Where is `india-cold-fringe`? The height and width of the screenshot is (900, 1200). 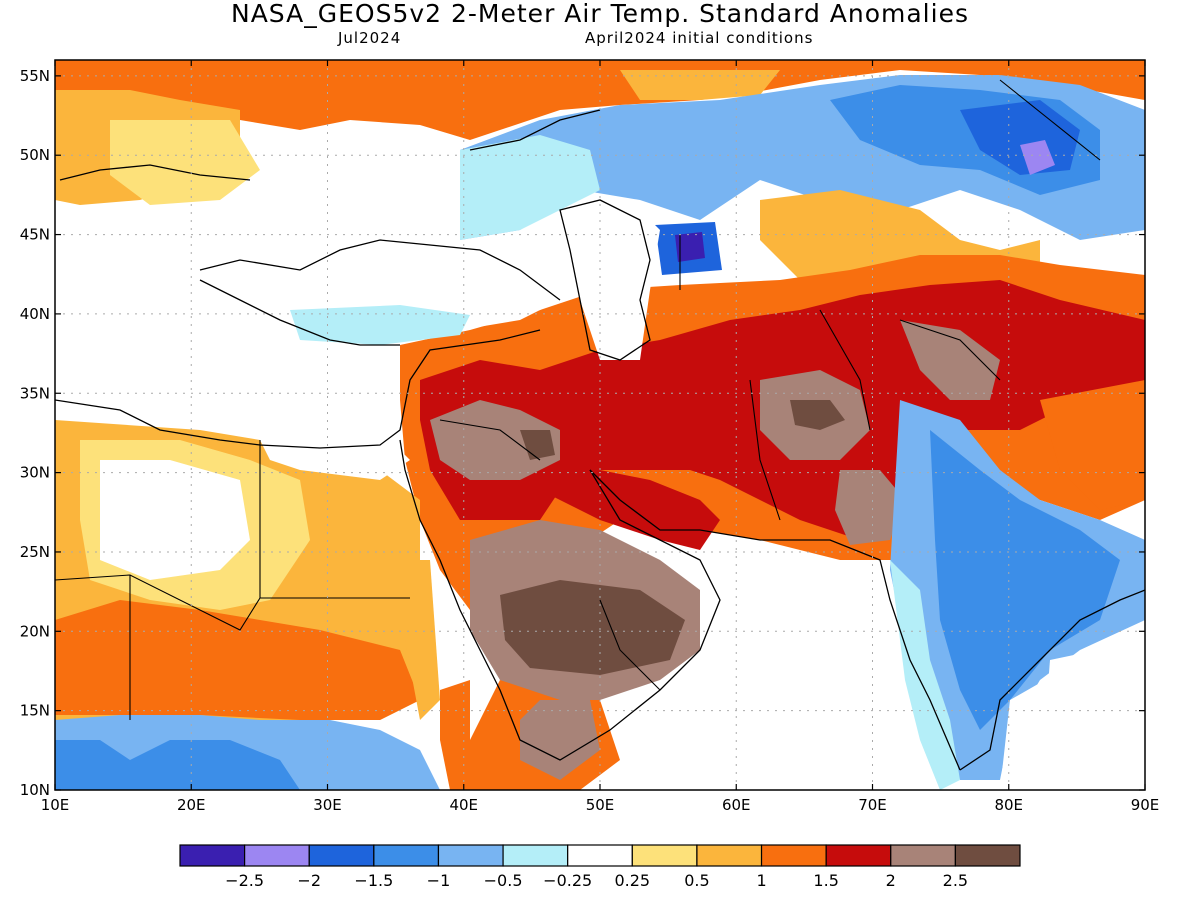
india-cold-fringe is located at coordinates (925, 675).